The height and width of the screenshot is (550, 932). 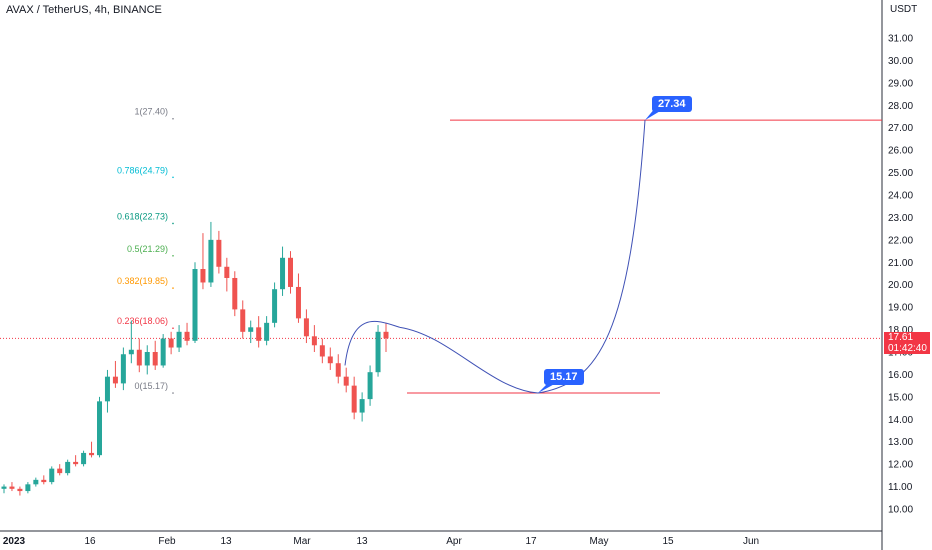 I want to click on fib-level-label: 0.382(19.85), so click(x=142, y=281).